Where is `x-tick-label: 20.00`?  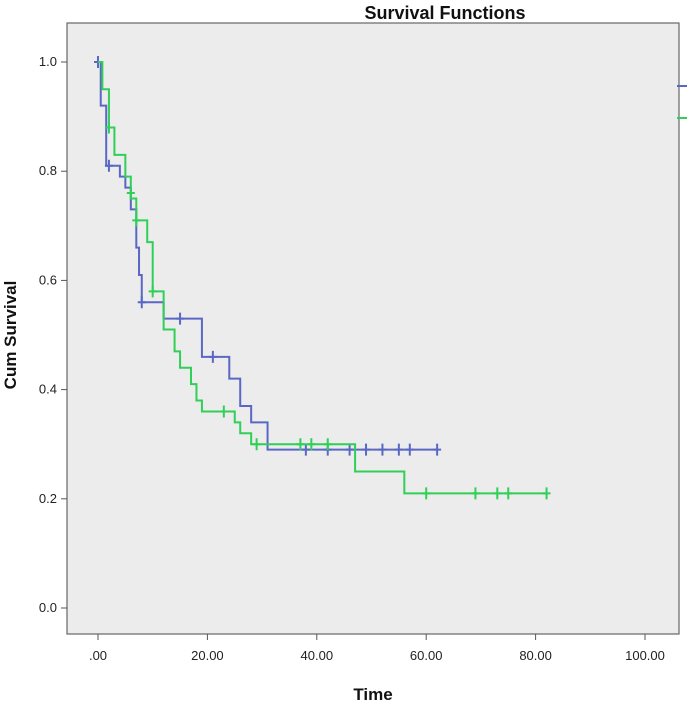
x-tick-label: 20.00 is located at coordinates (207, 655).